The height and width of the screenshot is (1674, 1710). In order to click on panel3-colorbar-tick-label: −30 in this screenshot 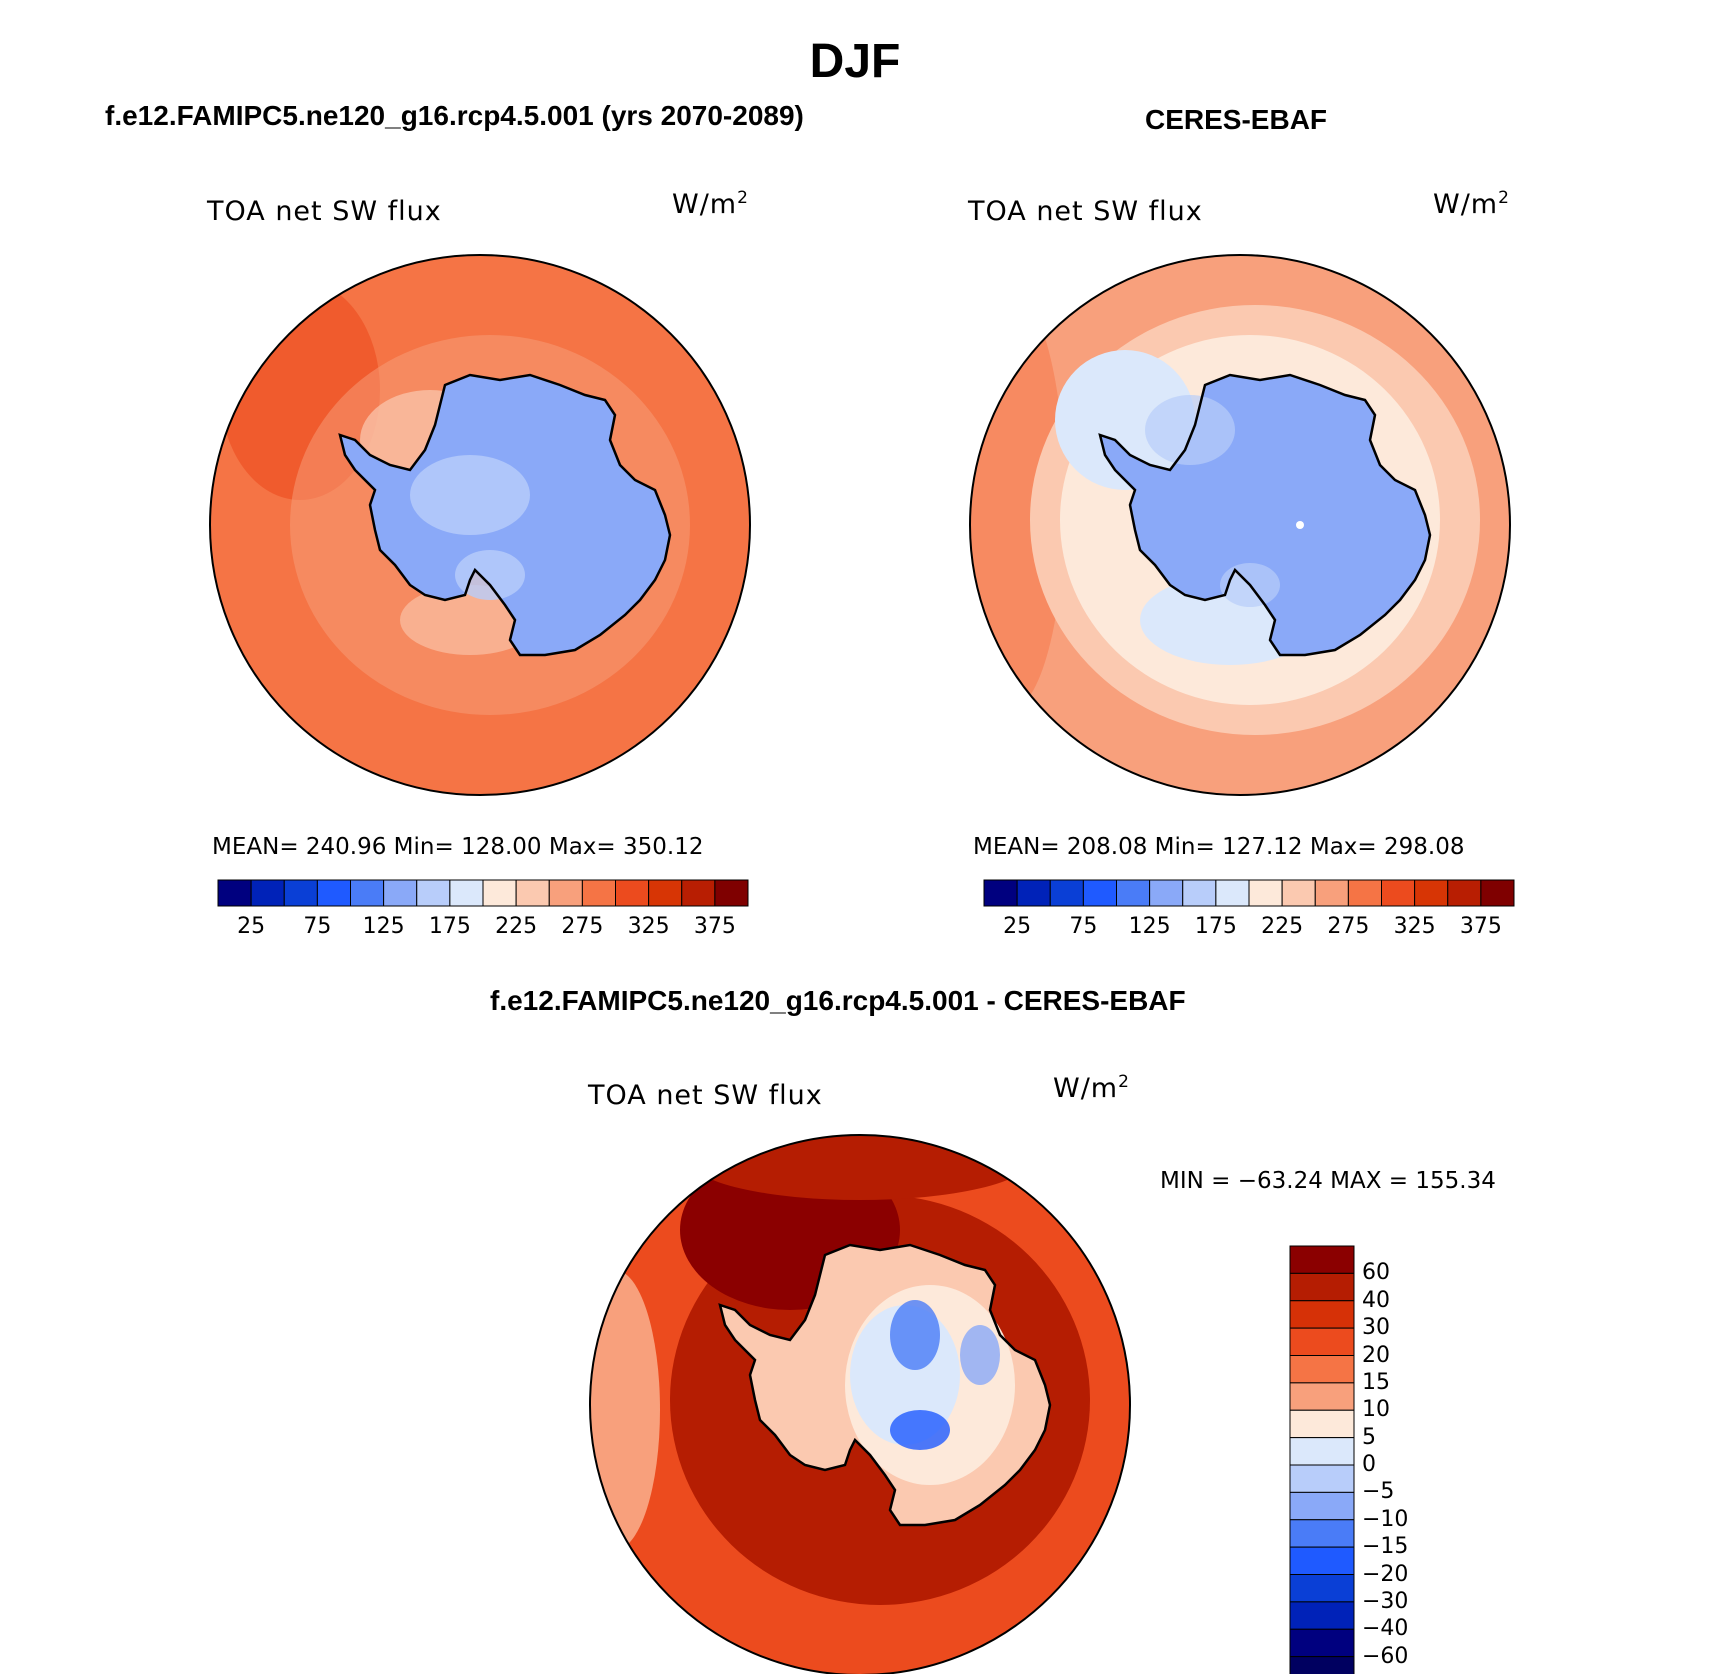, I will do `click(1385, 1601)`.